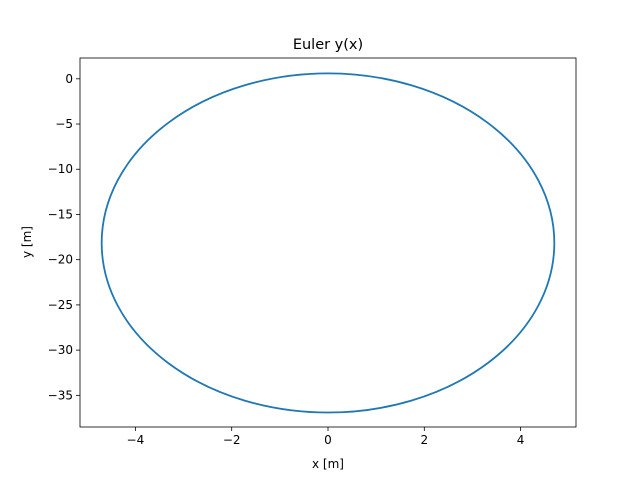 The image size is (640, 480). What do you see at coordinates (328, 45) in the screenshot?
I see `chart-title: Euler y(x)` at bounding box center [328, 45].